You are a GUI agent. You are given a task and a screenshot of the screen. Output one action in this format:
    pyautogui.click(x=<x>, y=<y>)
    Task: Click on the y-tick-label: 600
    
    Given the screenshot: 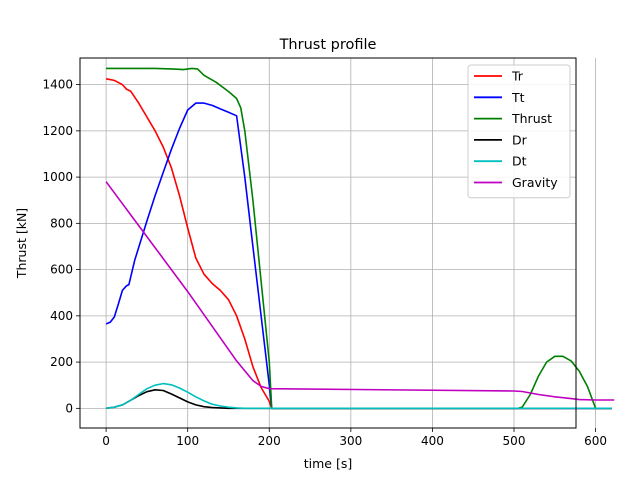 What is the action you would take?
    pyautogui.click(x=61, y=270)
    